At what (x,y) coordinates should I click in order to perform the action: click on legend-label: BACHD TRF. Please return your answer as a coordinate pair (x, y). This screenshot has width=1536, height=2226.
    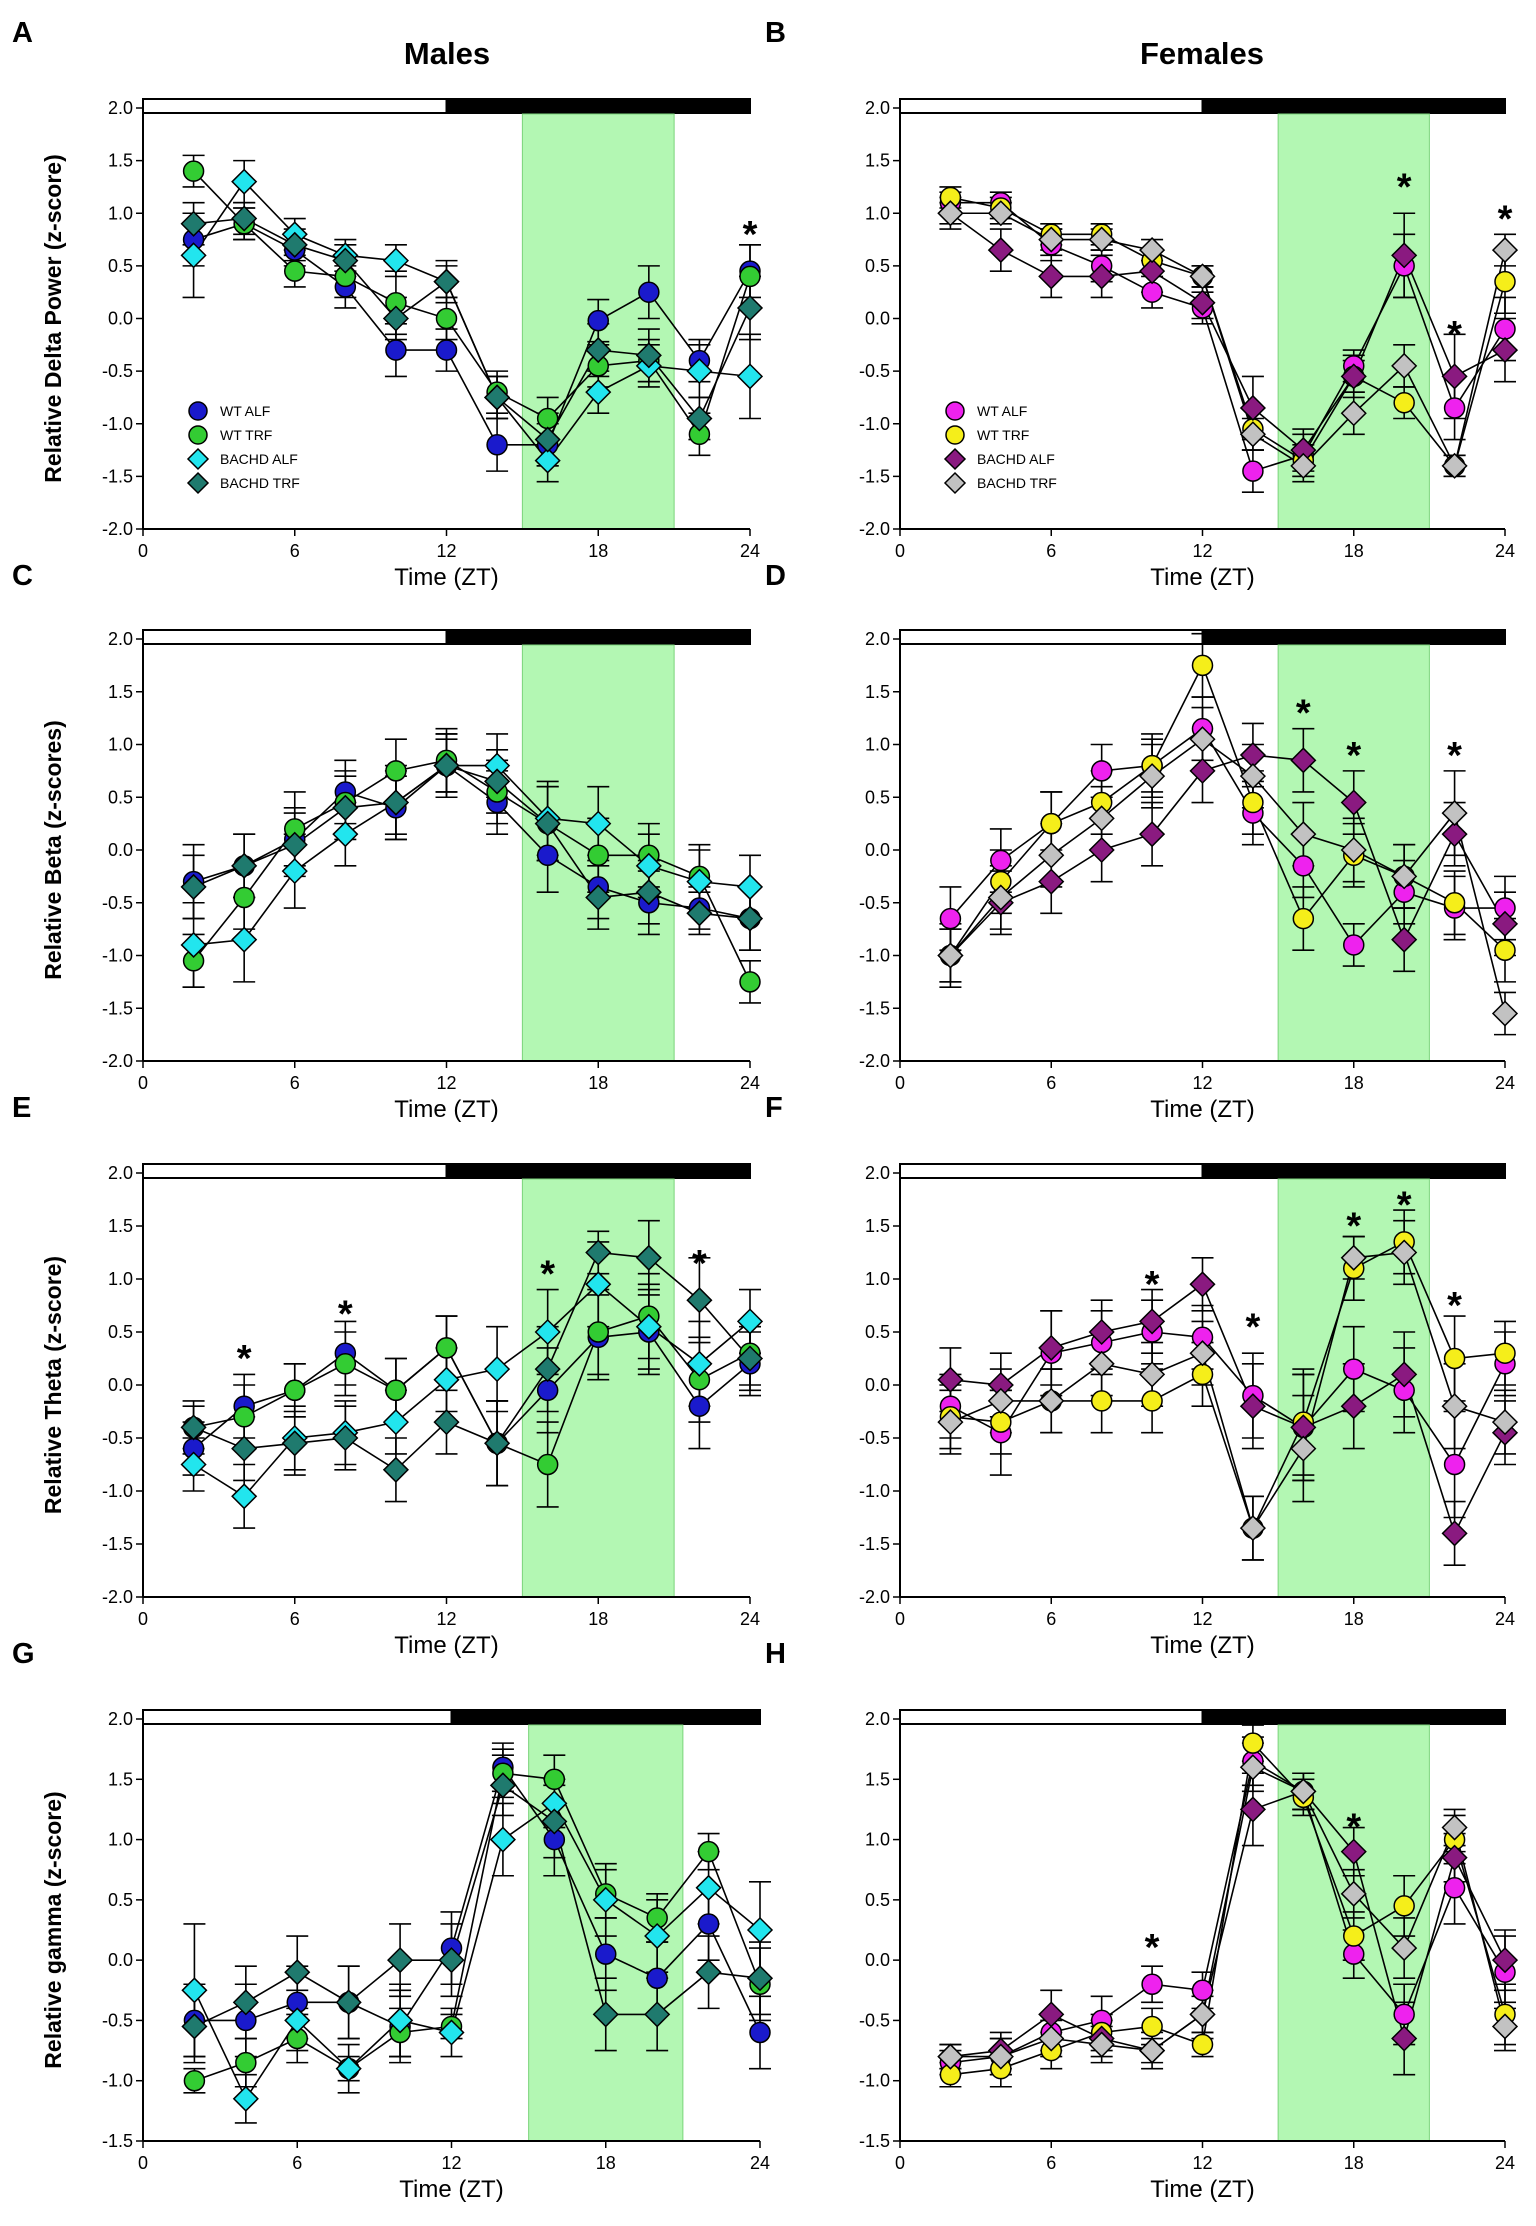
    Looking at the image, I should click on (260, 483).